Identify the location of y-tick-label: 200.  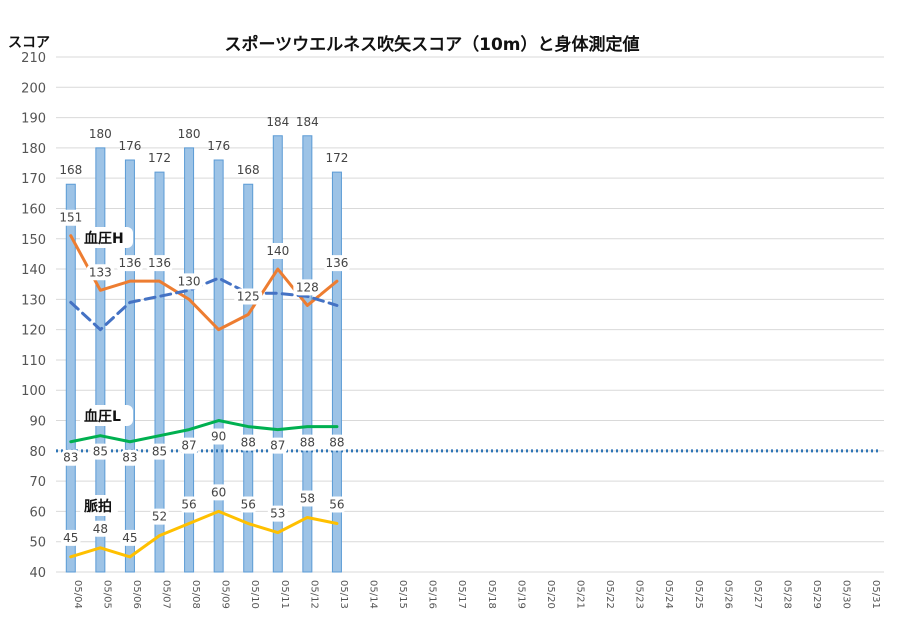
(33, 88).